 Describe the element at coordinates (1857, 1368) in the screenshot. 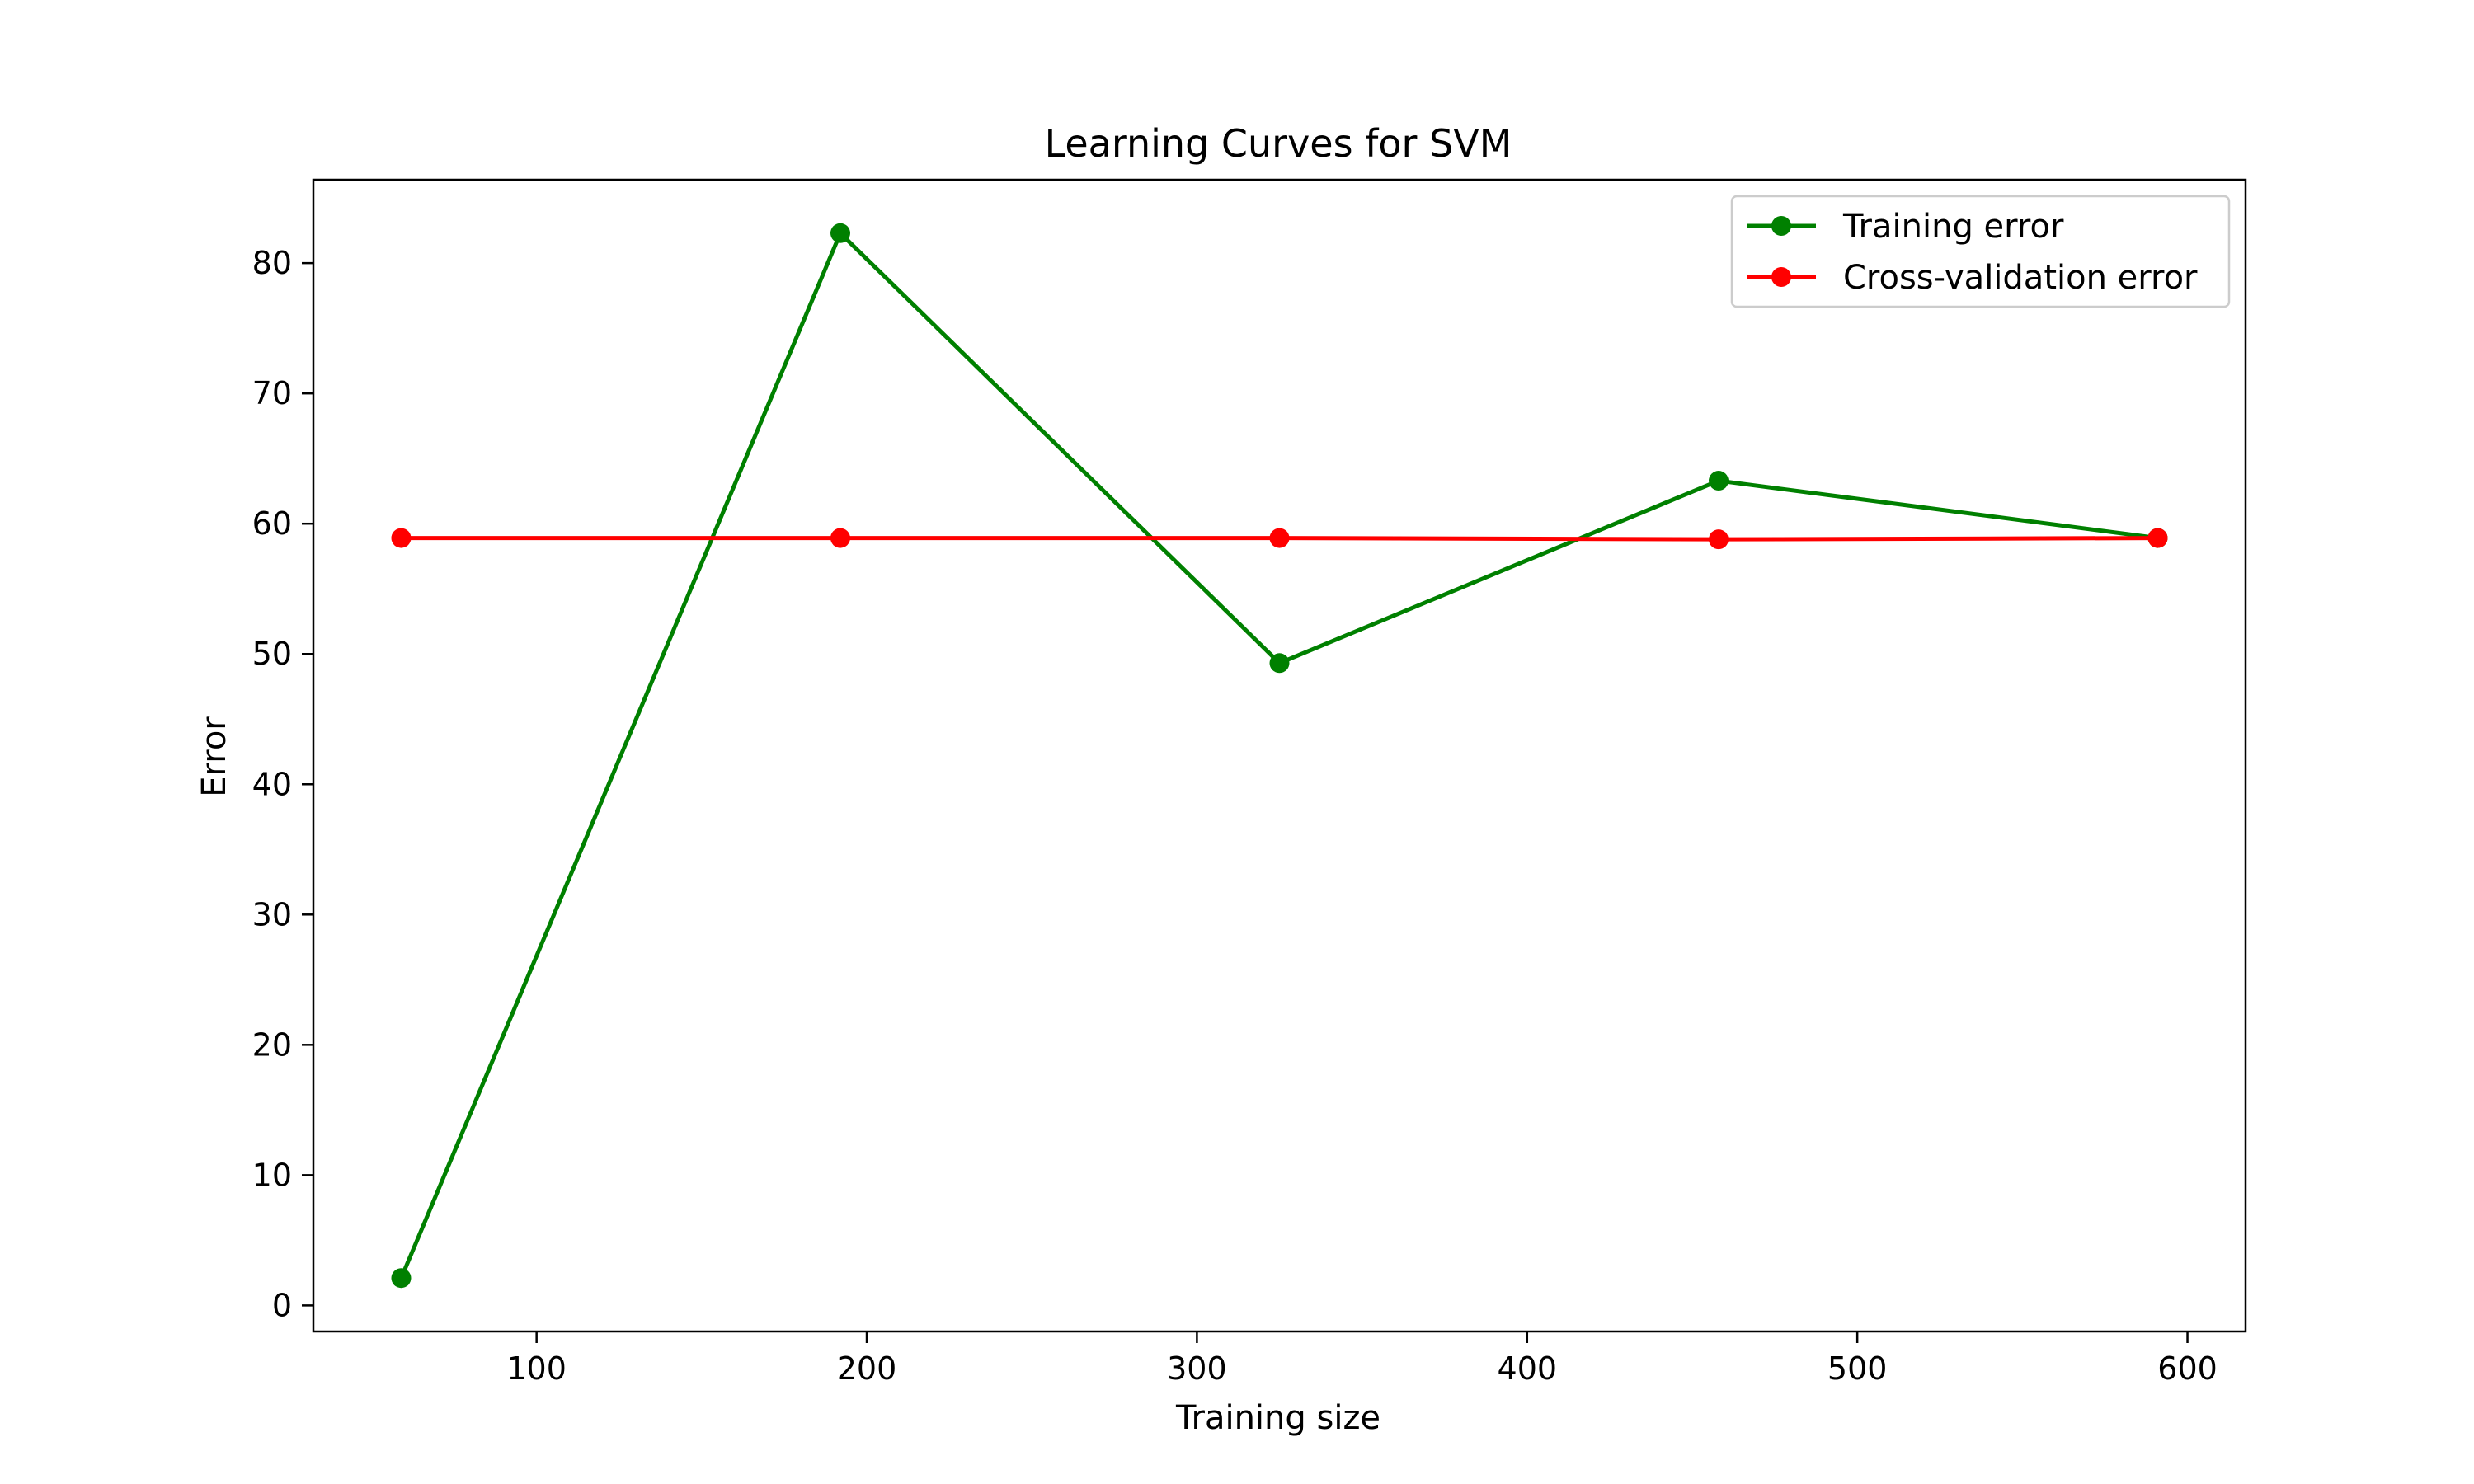

I see `x-tick-label: 500` at that location.